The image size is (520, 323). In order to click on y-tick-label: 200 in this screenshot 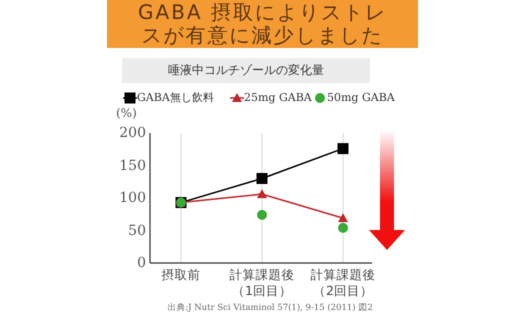, I will do `click(132, 133)`.